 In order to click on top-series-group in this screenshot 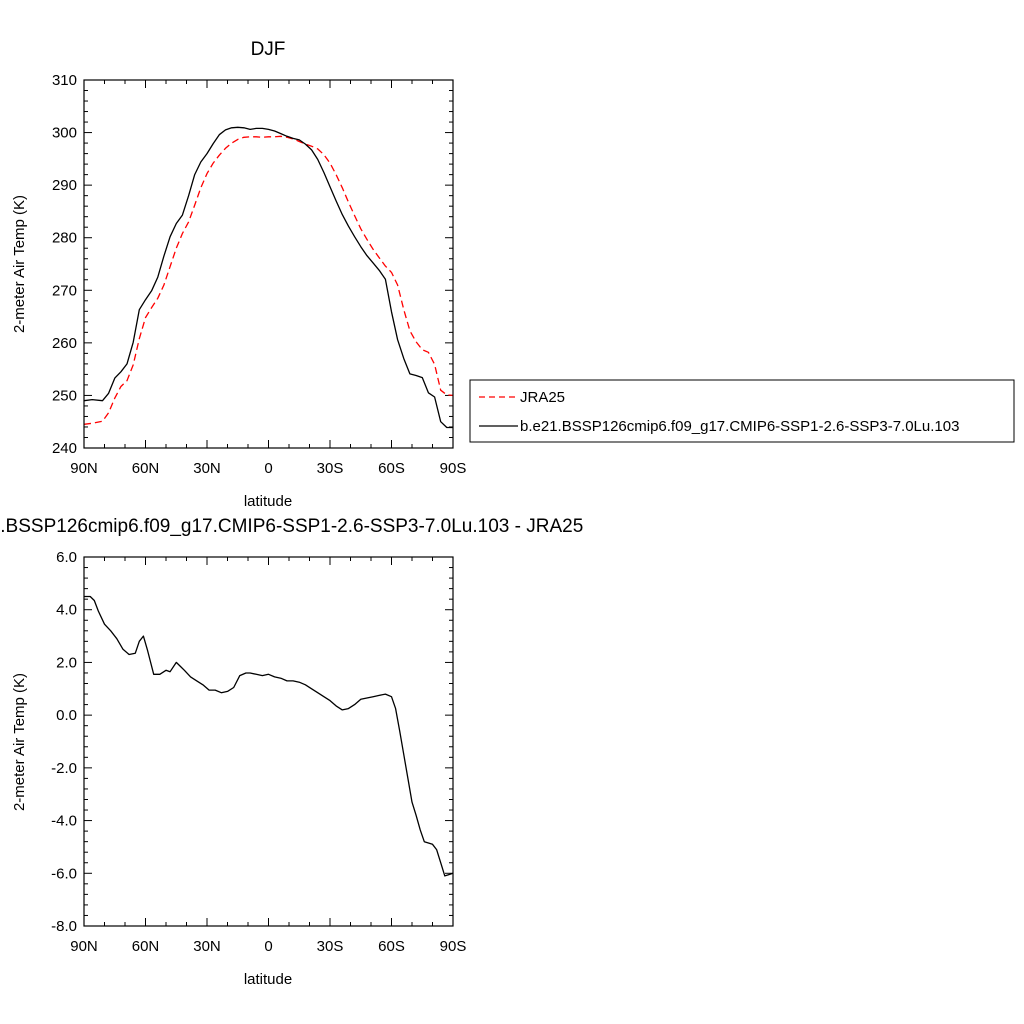, I will do `click(268, 277)`.